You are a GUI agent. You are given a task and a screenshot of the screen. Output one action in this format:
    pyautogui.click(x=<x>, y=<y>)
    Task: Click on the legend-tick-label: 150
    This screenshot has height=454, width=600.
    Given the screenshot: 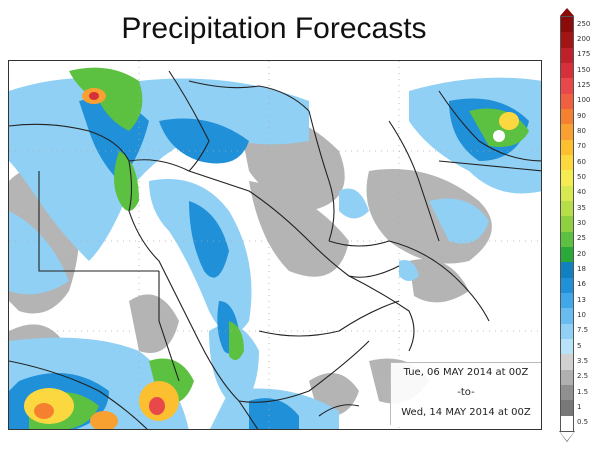 What is the action you would take?
    pyautogui.click(x=584, y=69)
    